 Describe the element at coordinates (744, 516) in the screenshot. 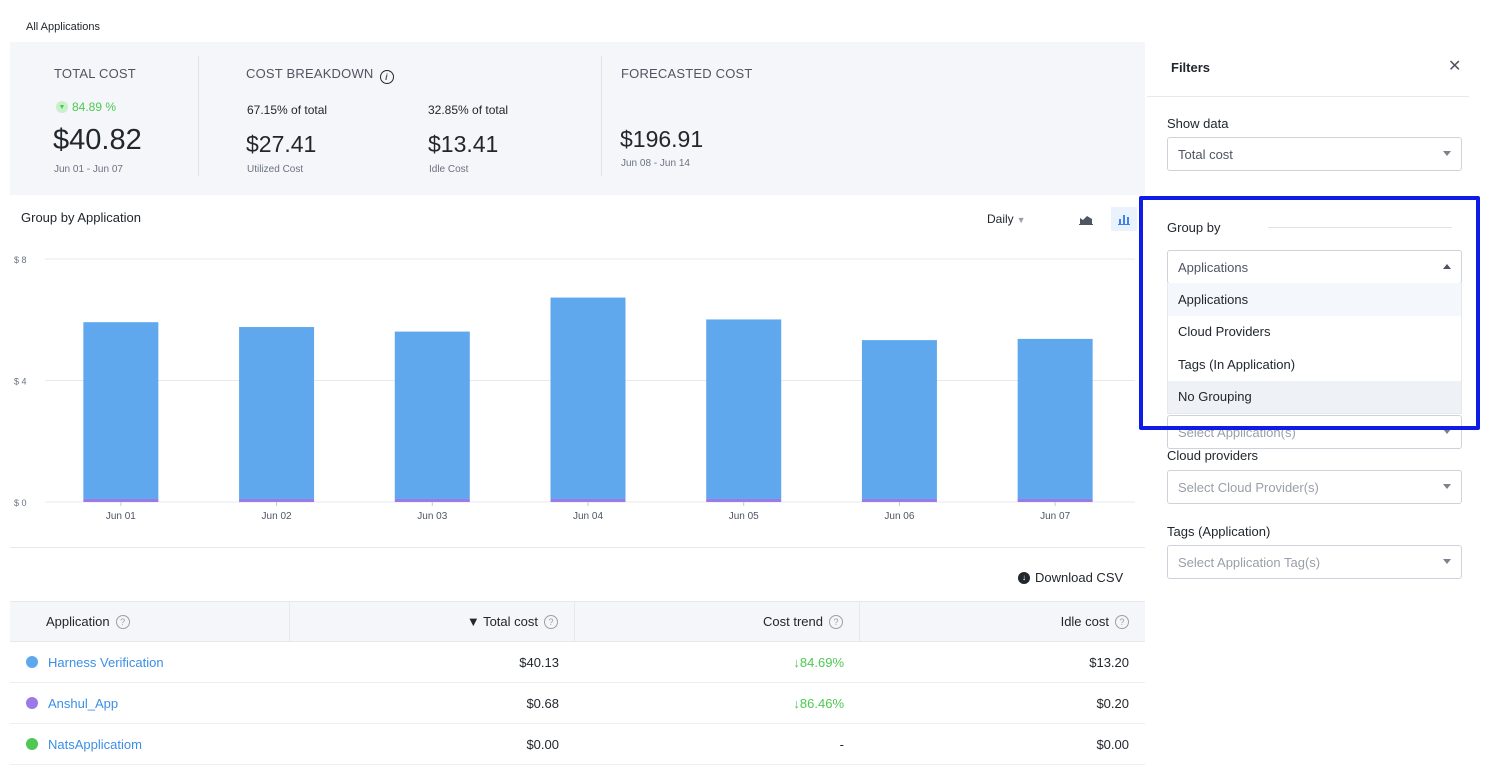

I see `x-tick-label: Jun 05` at that location.